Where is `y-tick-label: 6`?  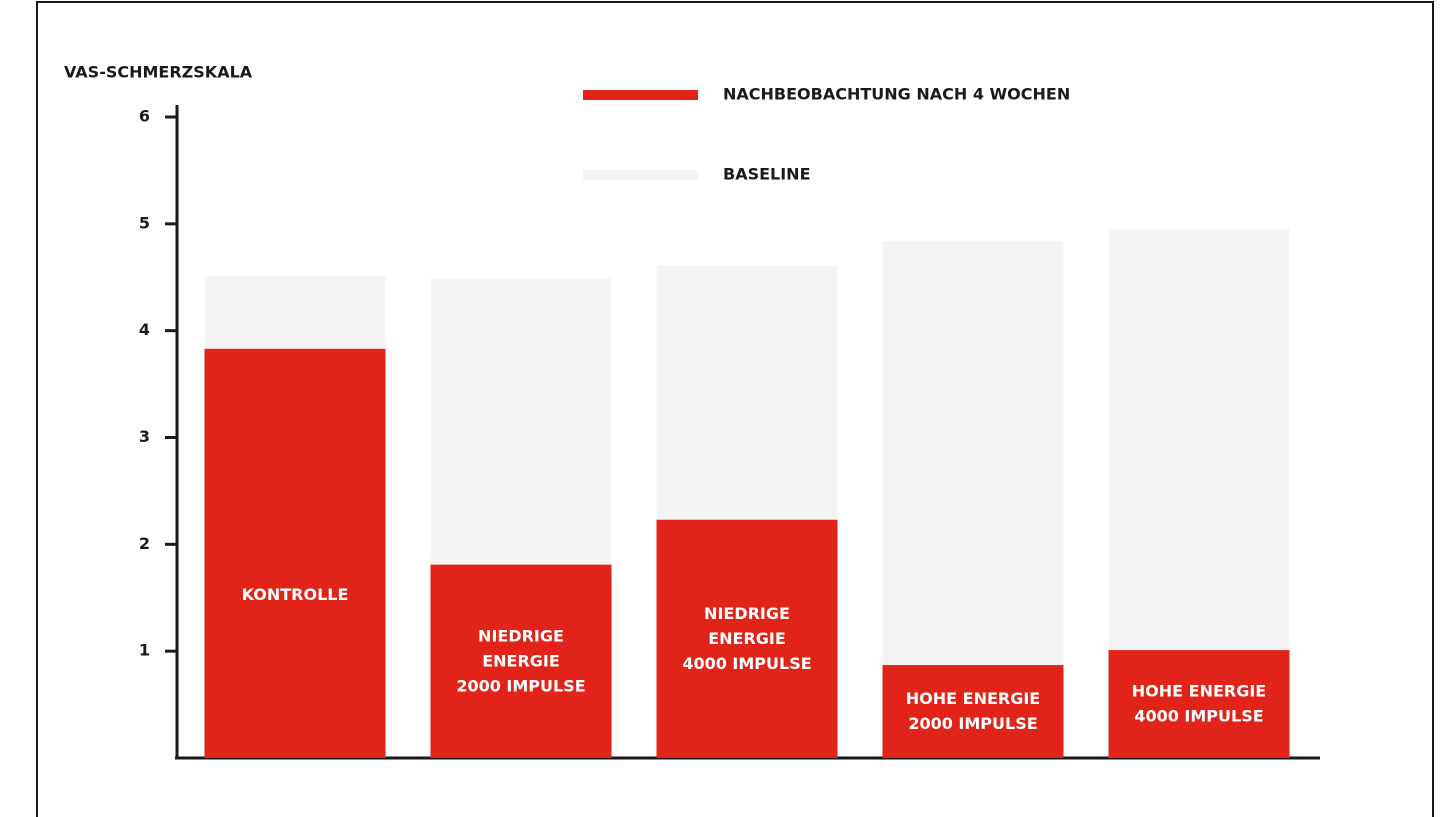
y-tick-label: 6 is located at coordinates (144, 116).